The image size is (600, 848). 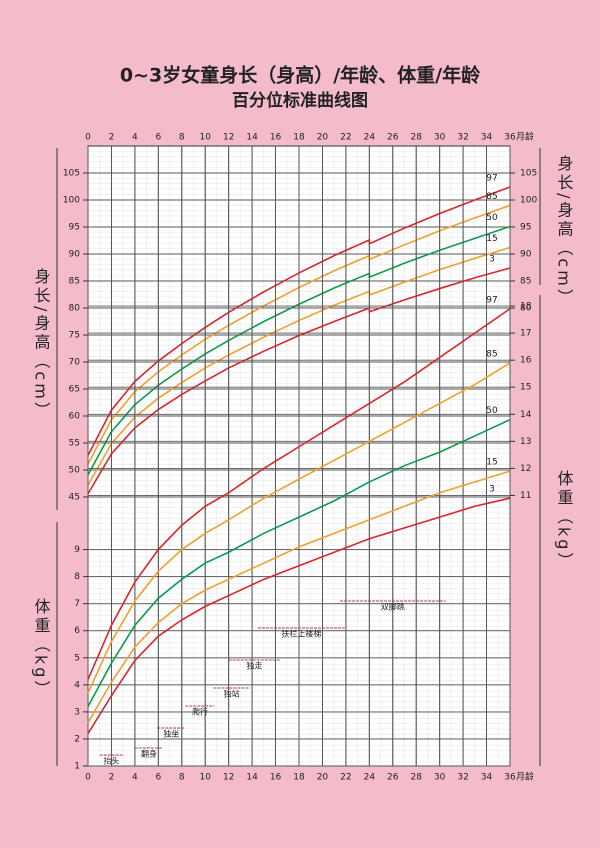 I want to click on y-tick-label: 55, so click(x=74, y=444).